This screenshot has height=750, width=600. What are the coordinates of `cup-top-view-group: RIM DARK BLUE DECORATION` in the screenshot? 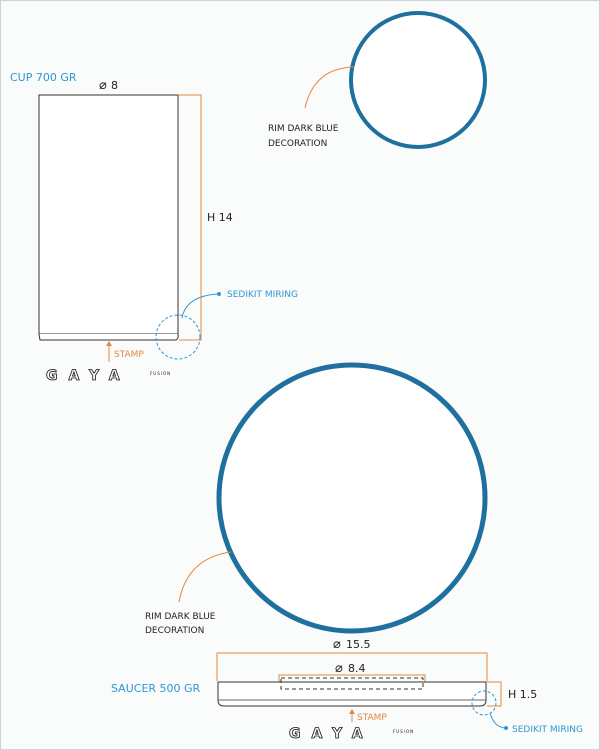 It's located at (377, 80).